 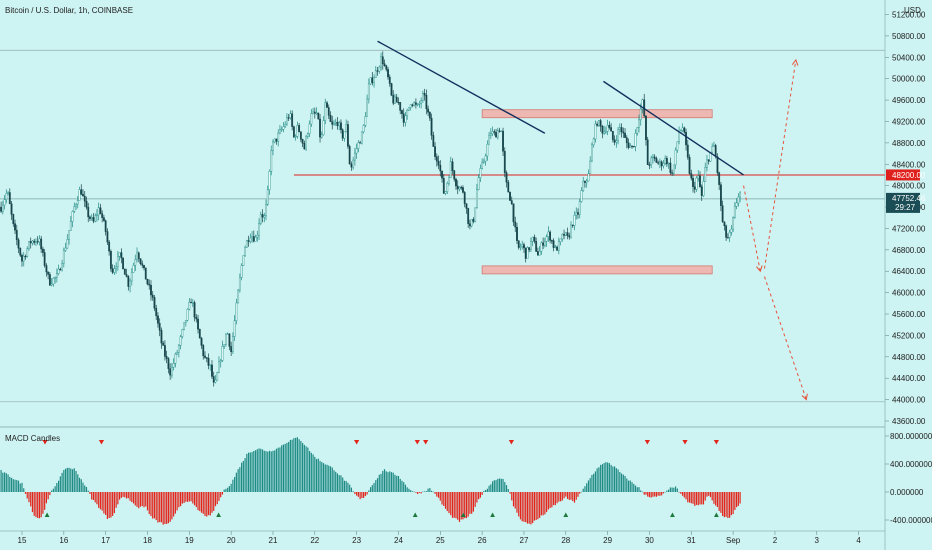 What do you see at coordinates (908, 478) in the screenshot?
I see `macd-axis: 800.000000 400.000000 0.000000 -400.000000` at bounding box center [908, 478].